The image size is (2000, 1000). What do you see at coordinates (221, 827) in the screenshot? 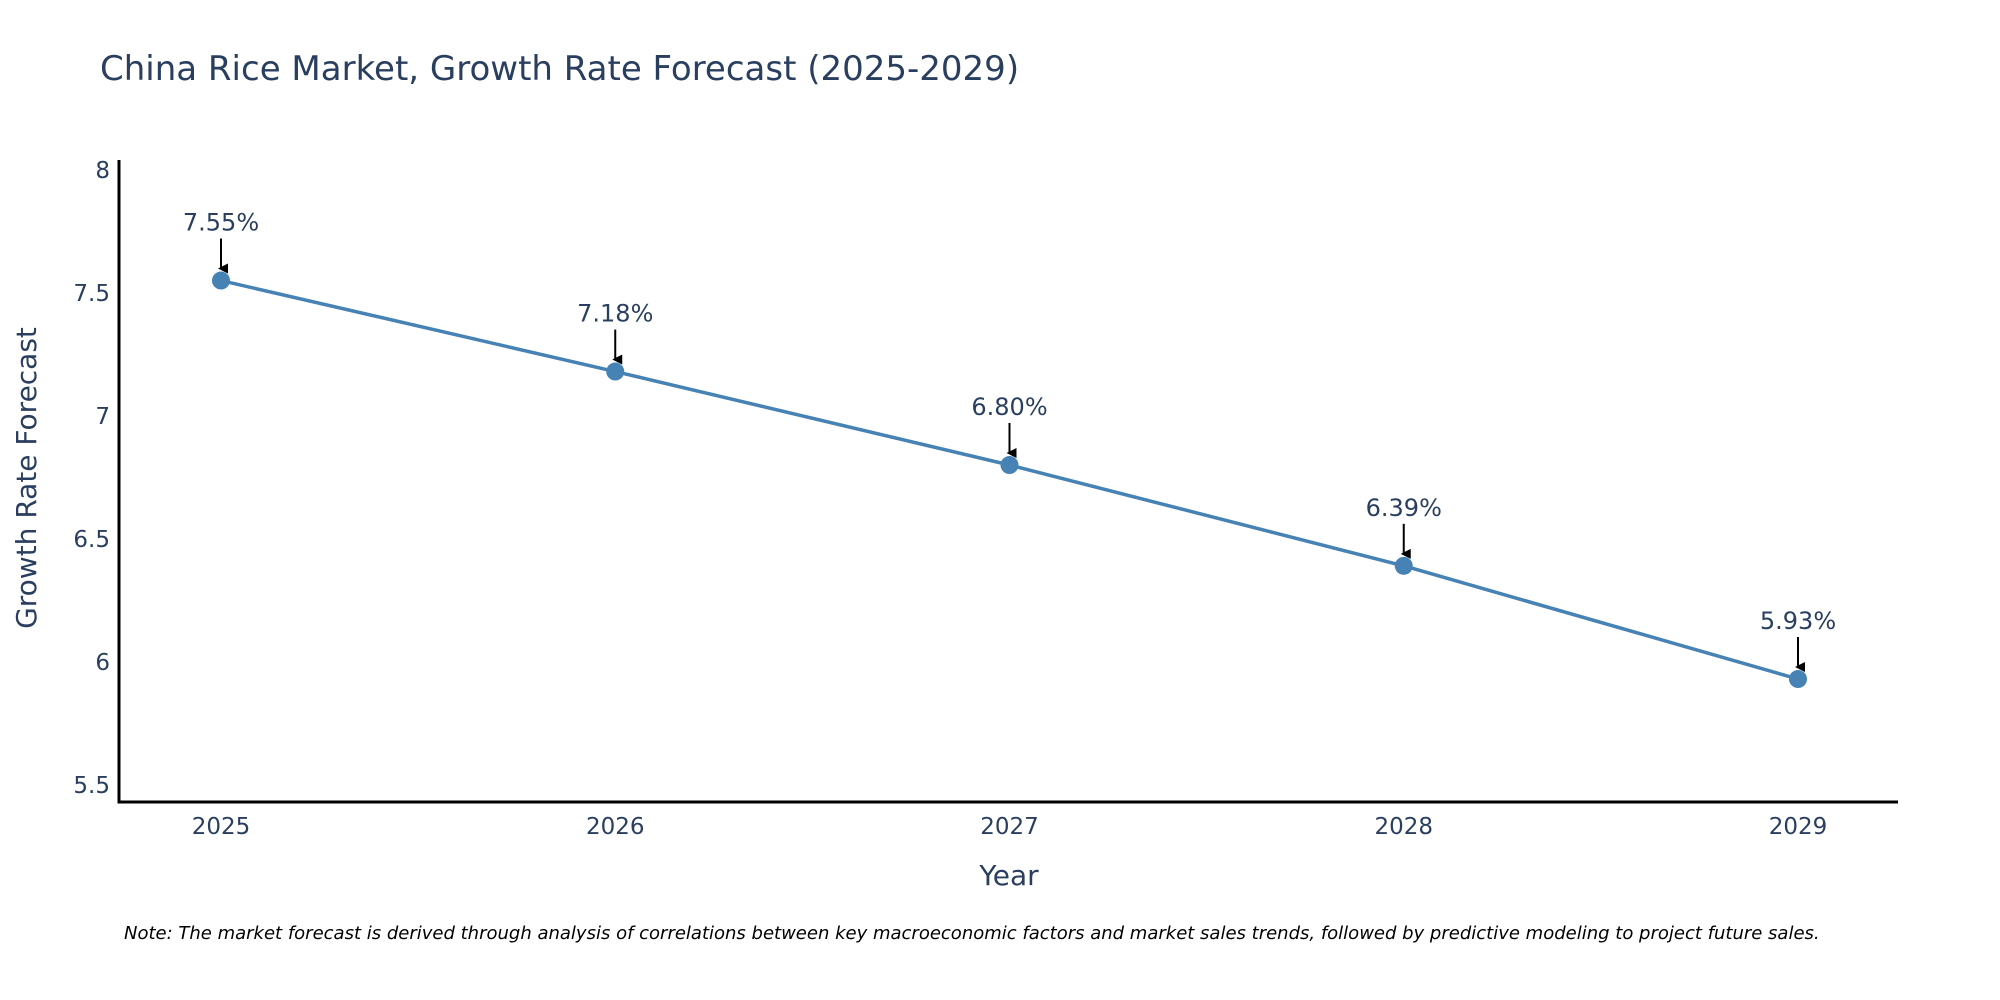
I see `x-tick-label-2025: 2025` at bounding box center [221, 827].